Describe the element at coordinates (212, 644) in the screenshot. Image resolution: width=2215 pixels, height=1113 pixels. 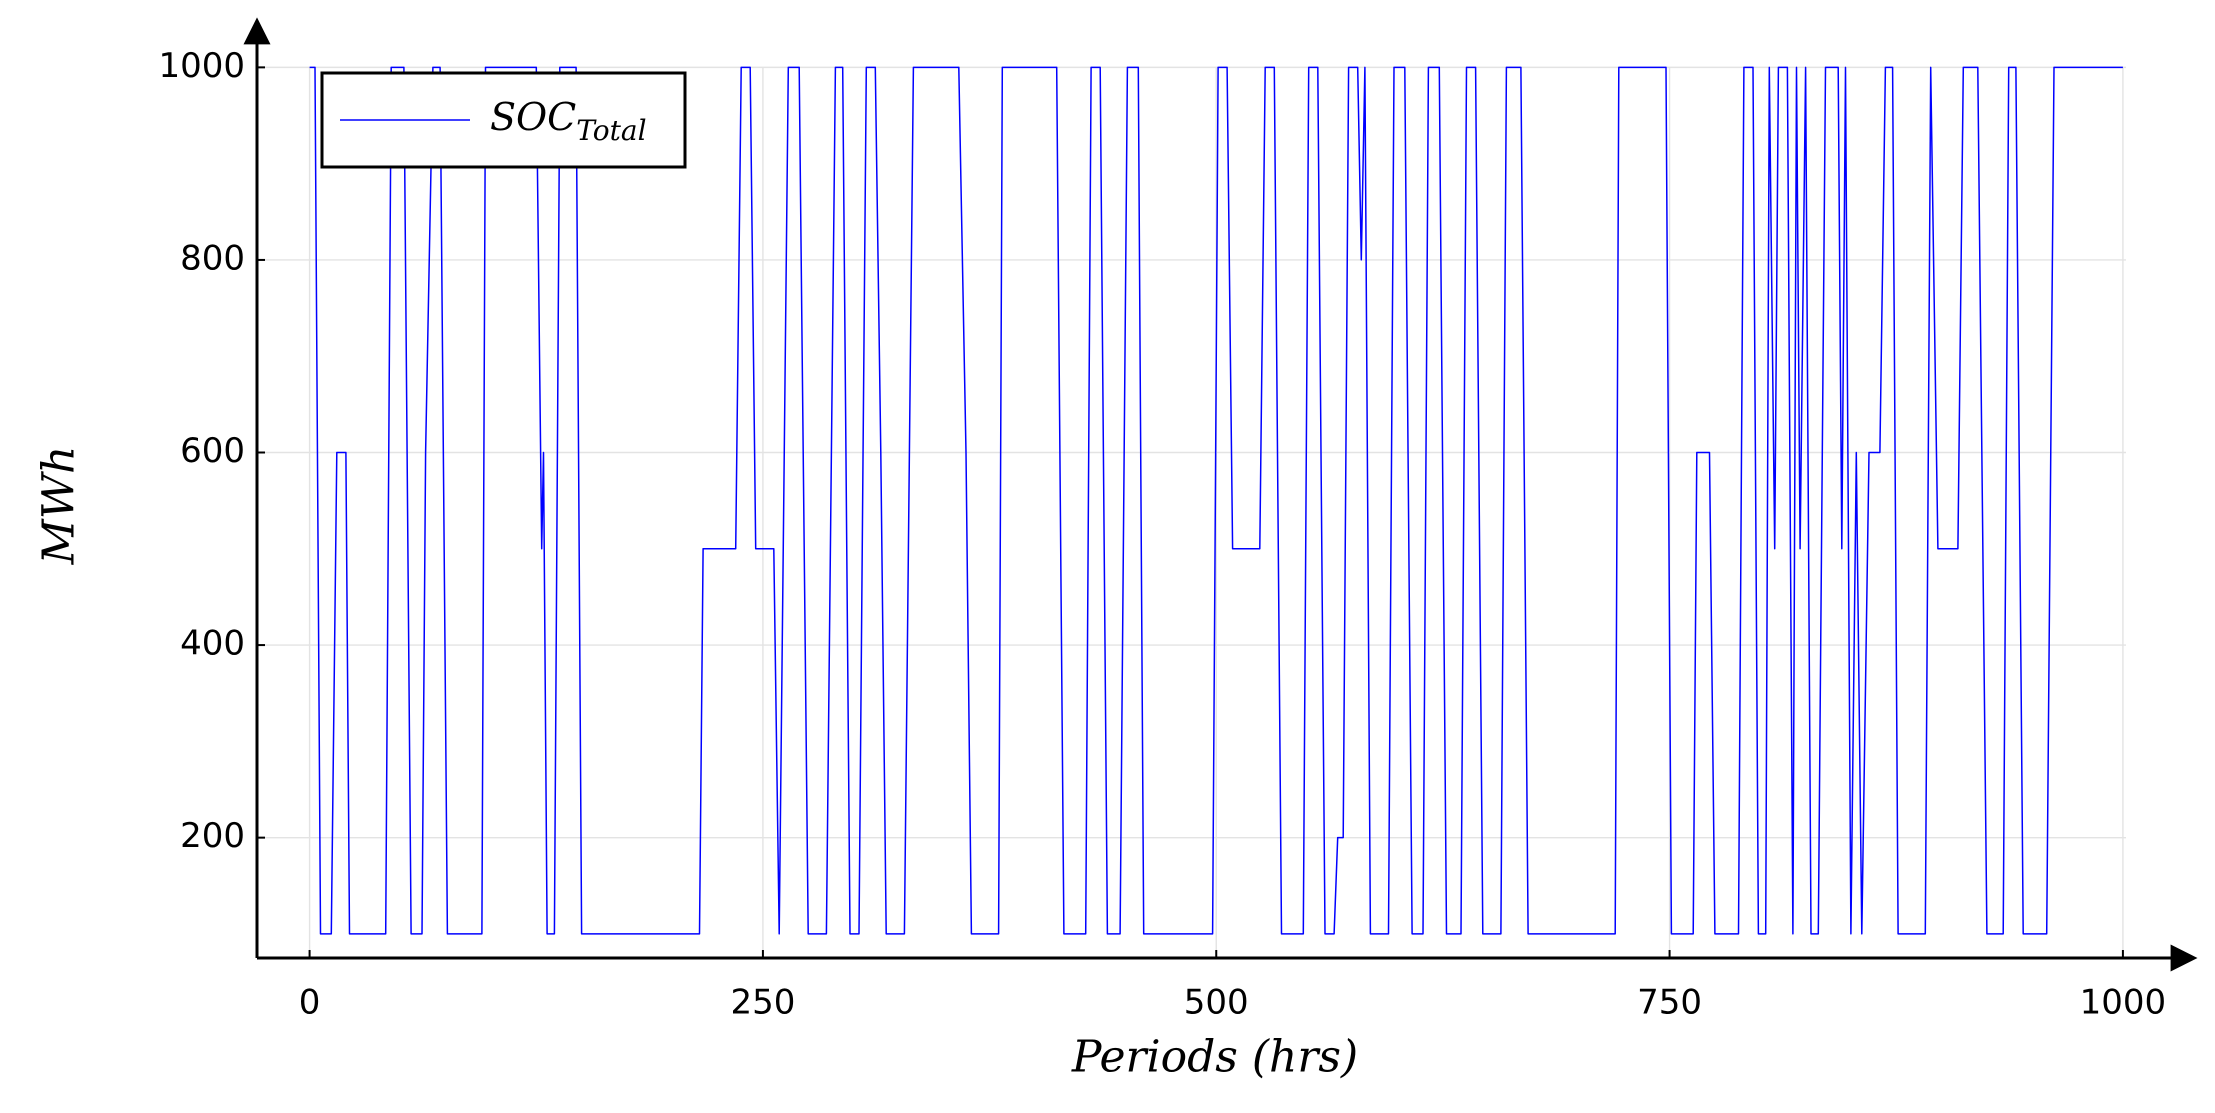
I see `y-tick-label: 400` at that location.